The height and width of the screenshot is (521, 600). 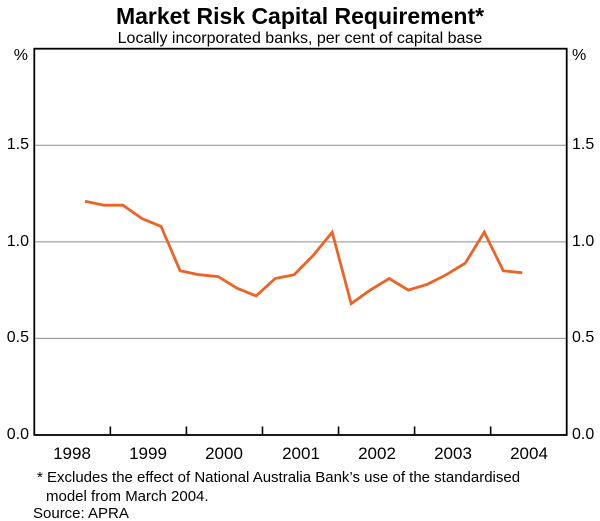 What do you see at coordinates (583, 434) in the screenshot?
I see `y-tick-label-right-0.0: 0.0` at bounding box center [583, 434].